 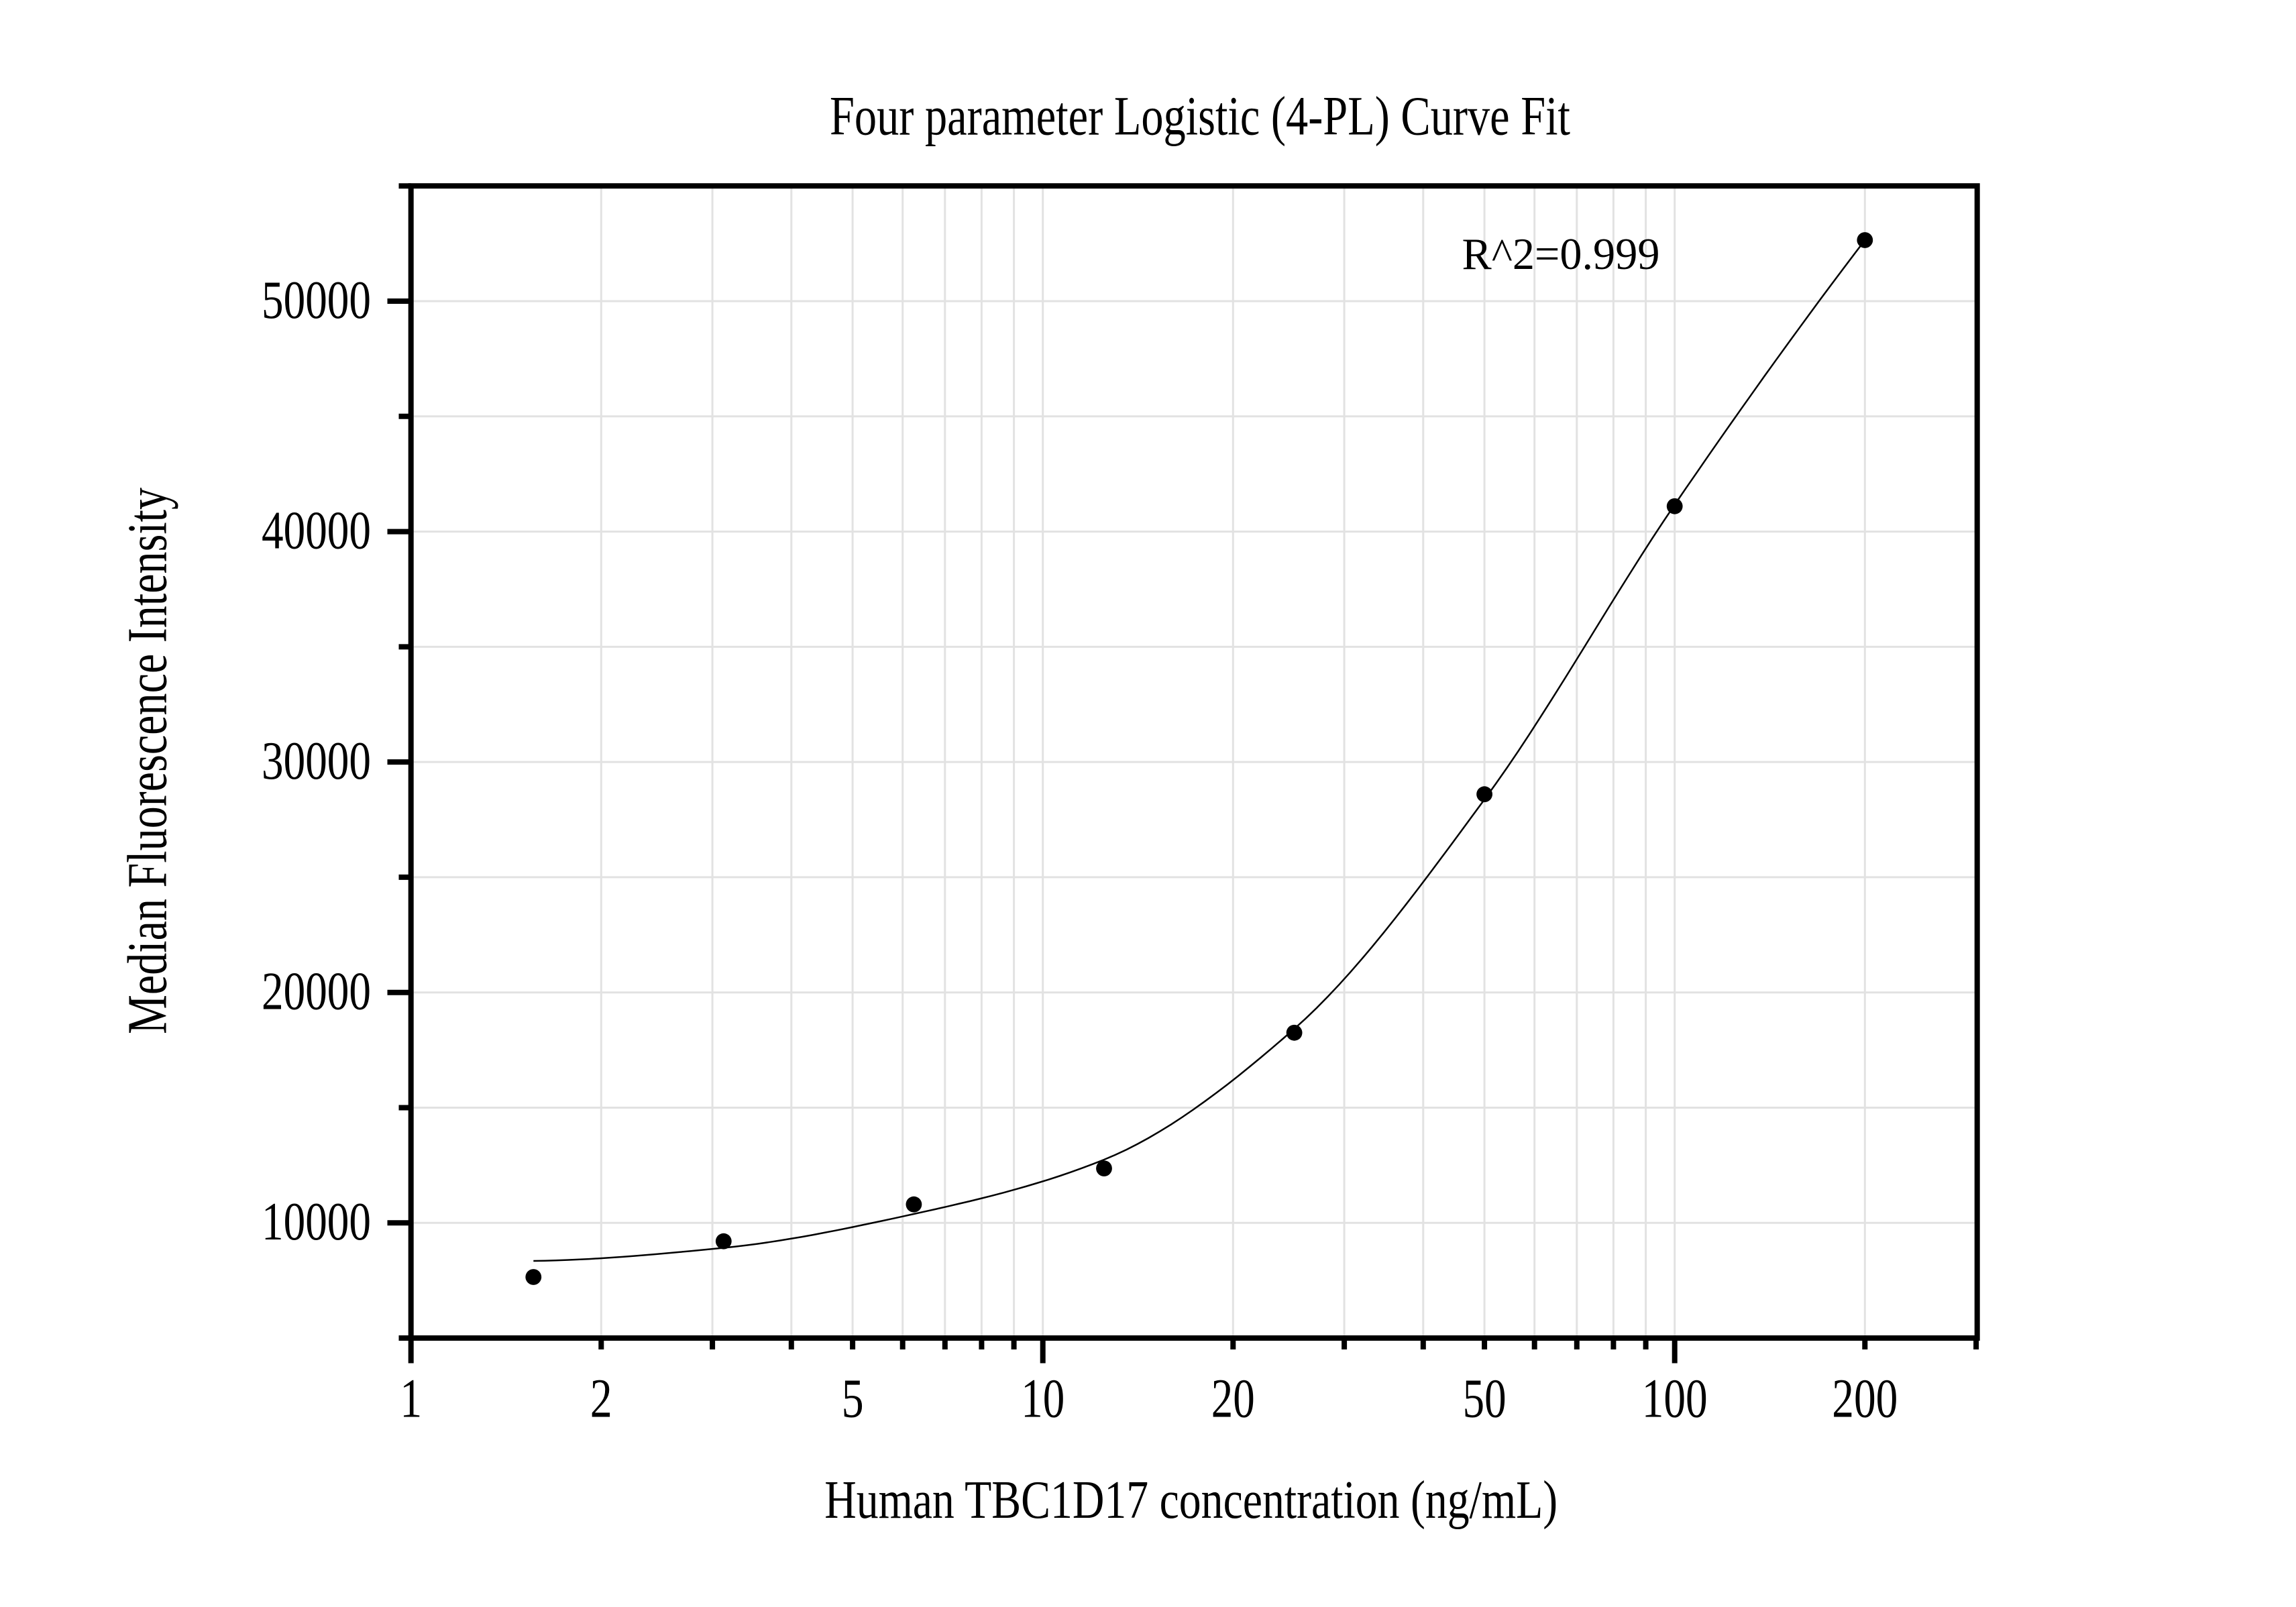 I want to click on svg-text: 50000, so click(x=316, y=300).